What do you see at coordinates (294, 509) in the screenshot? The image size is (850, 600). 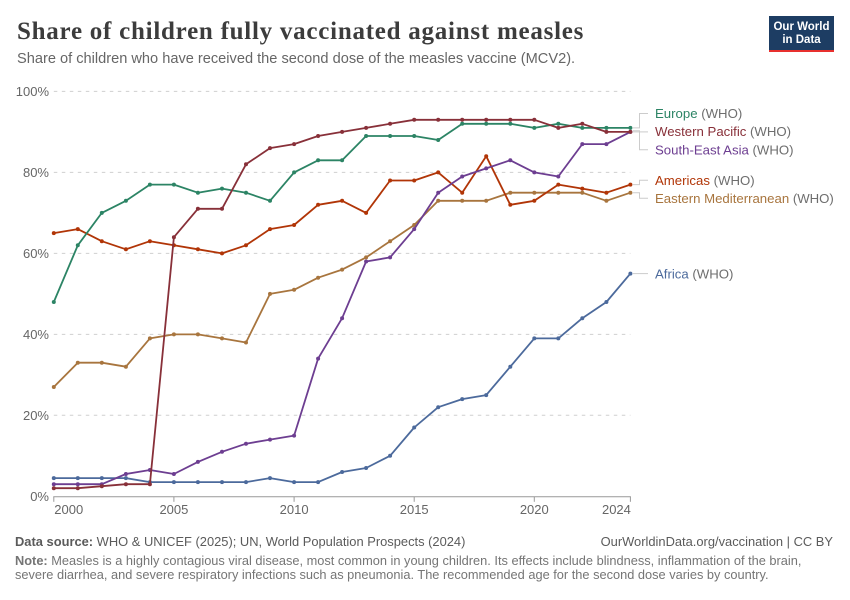 I see `svg-text: 2010` at bounding box center [294, 509].